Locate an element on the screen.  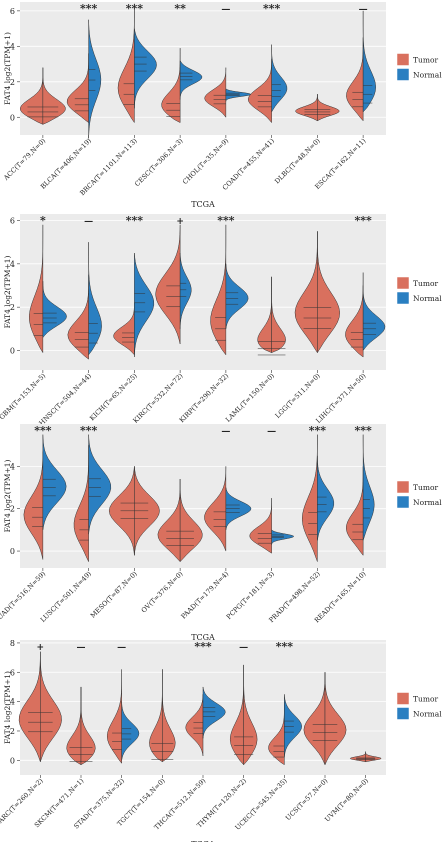
category-label: ESCA(T=162,N=11) is located at coordinates (340, 163).